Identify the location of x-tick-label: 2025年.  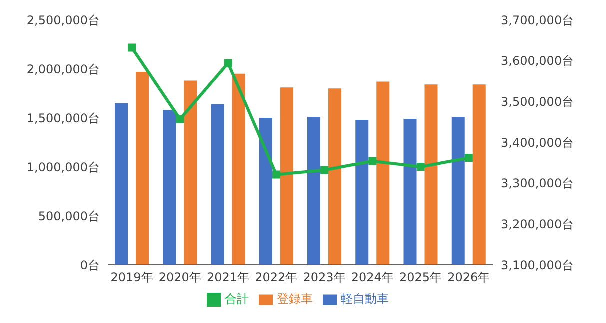
(421, 277).